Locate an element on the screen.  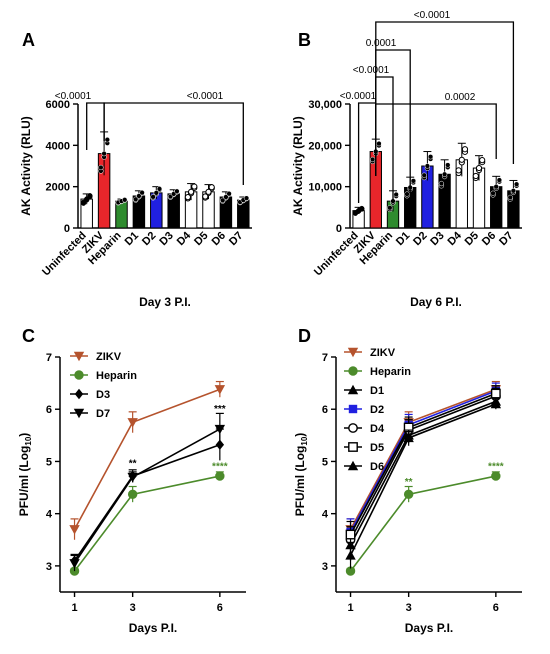
category-label-d7: D7 is located at coordinates (506, 239).